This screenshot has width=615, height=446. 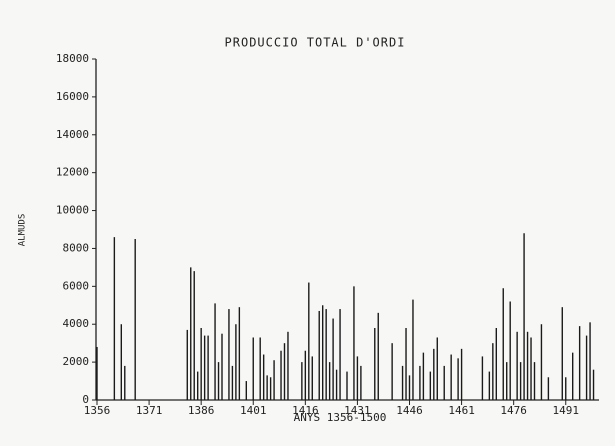 I want to click on x-tick-label: 1446, so click(x=409, y=410).